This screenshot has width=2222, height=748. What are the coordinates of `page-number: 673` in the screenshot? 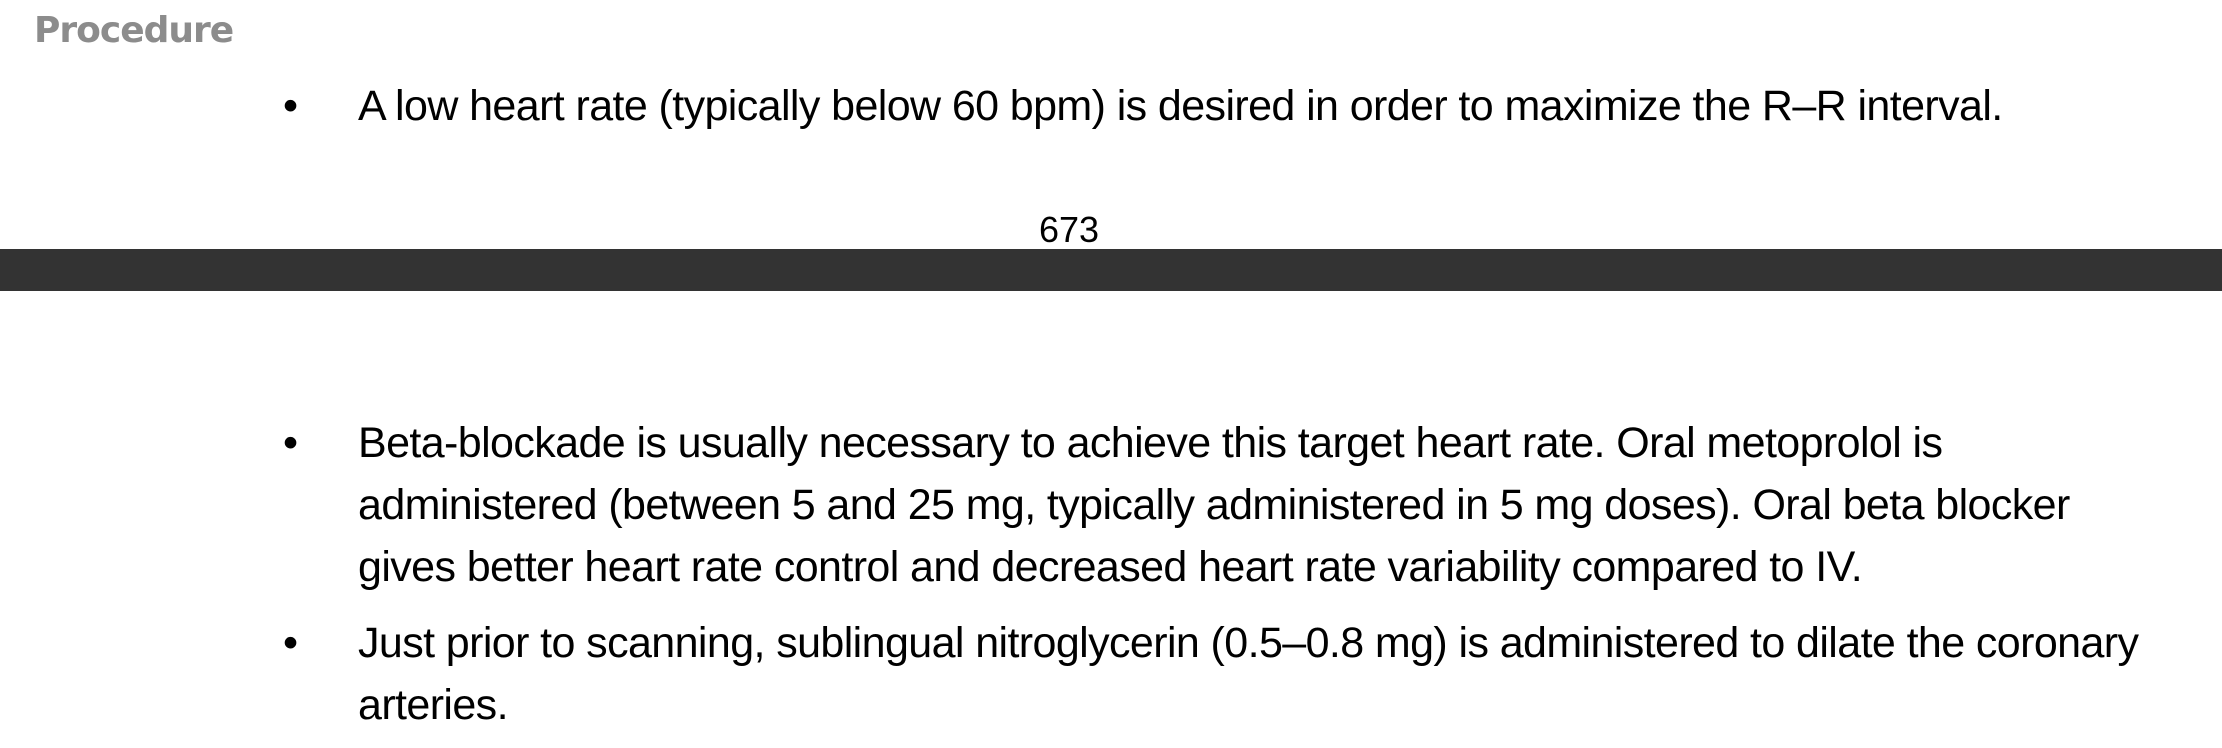 It's located at (1069, 229).